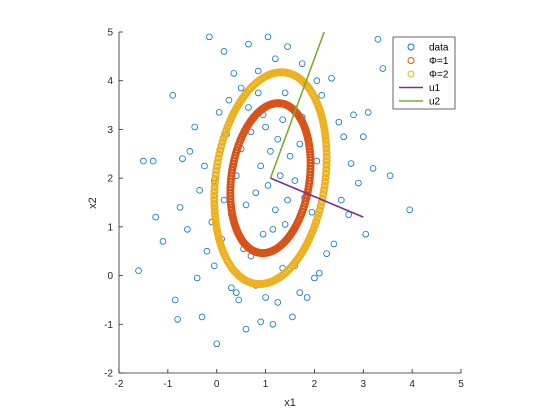  What do you see at coordinates (317, 197) in the screenshot?
I see `vector-u1` at bounding box center [317, 197].